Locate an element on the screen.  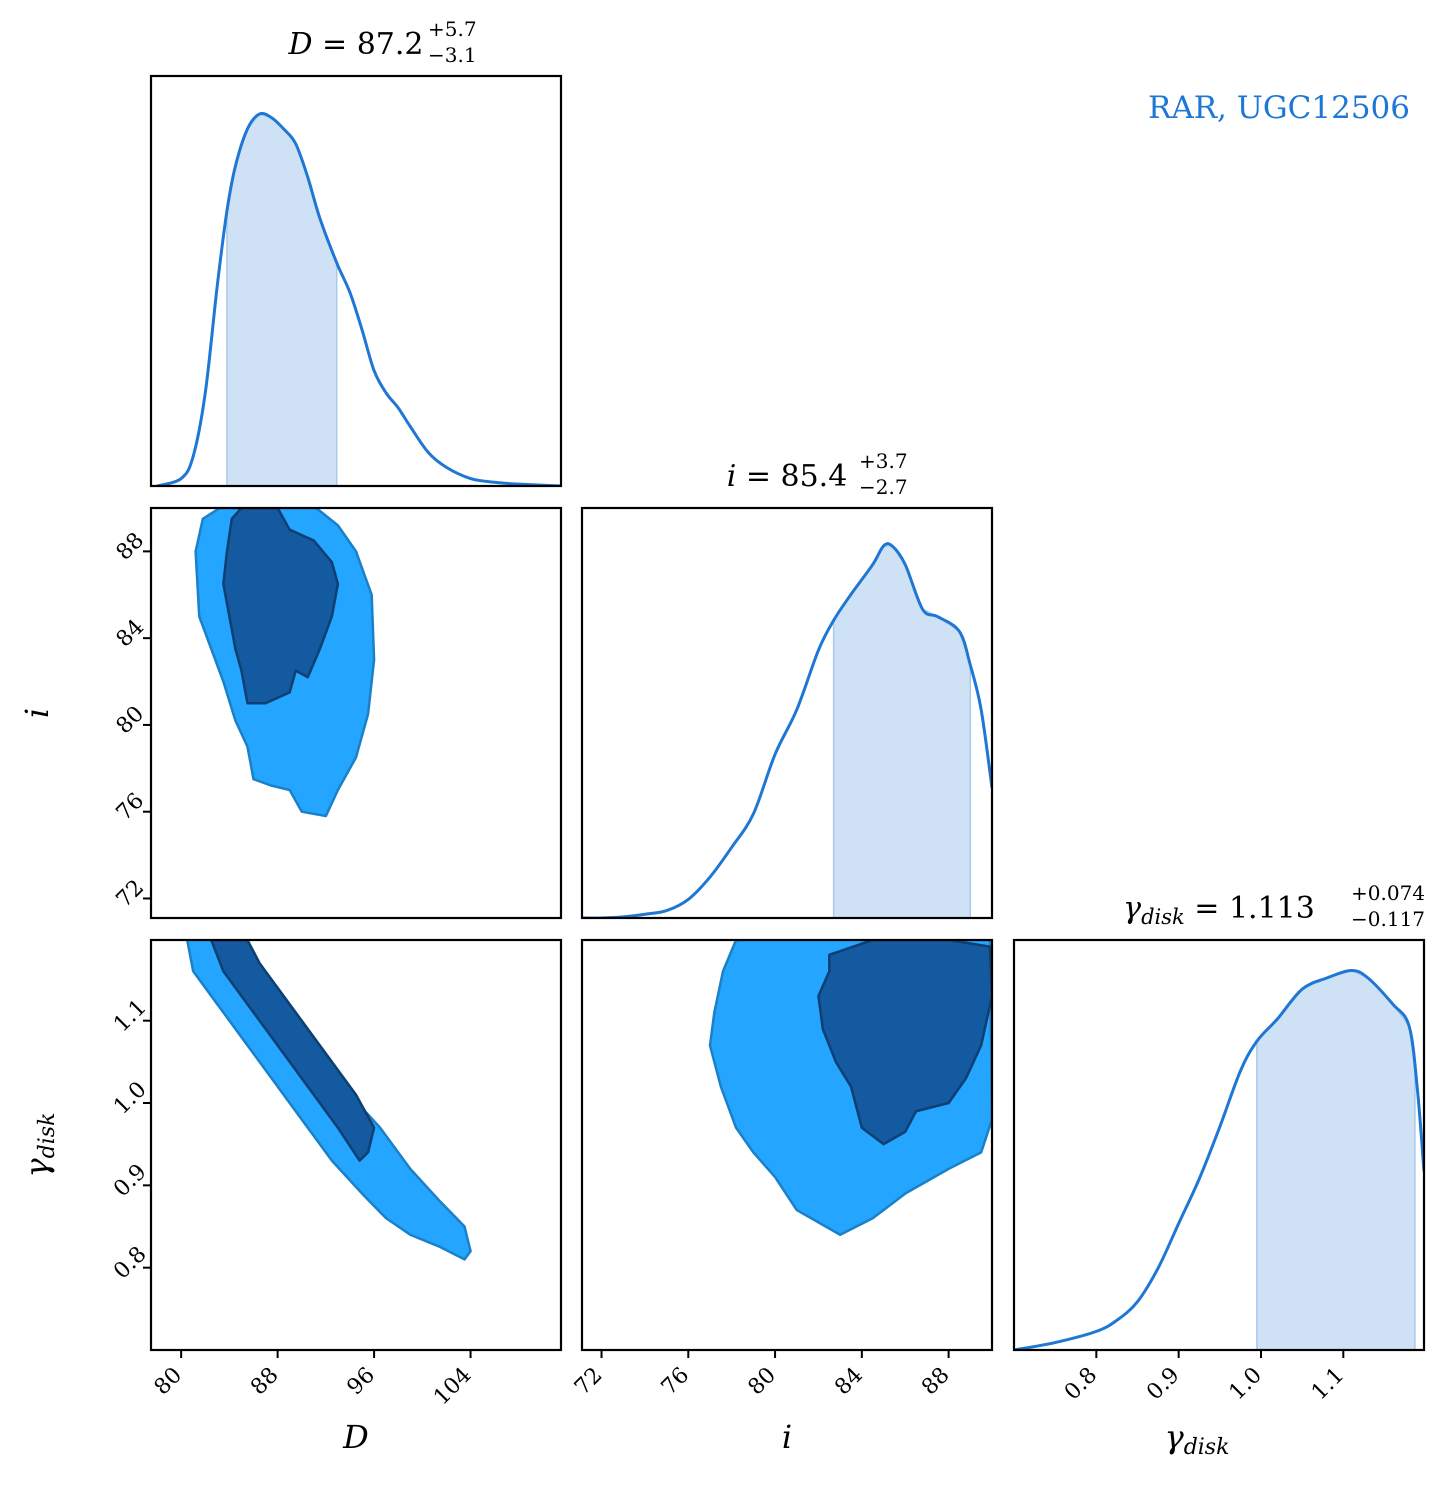
x-axis-label-D: D is located at coordinates (355, 1437).